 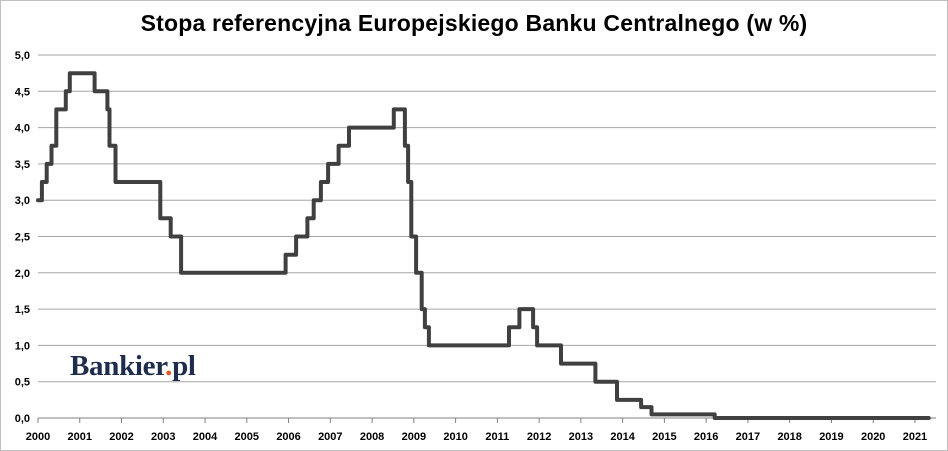 I want to click on x-tick-label: 2002, so click(x=121, y=437).